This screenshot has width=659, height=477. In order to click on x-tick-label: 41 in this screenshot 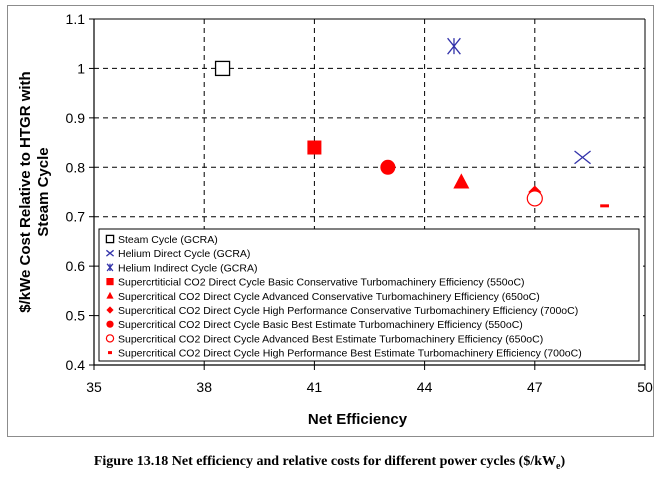, I will do `click(315, 387)`.